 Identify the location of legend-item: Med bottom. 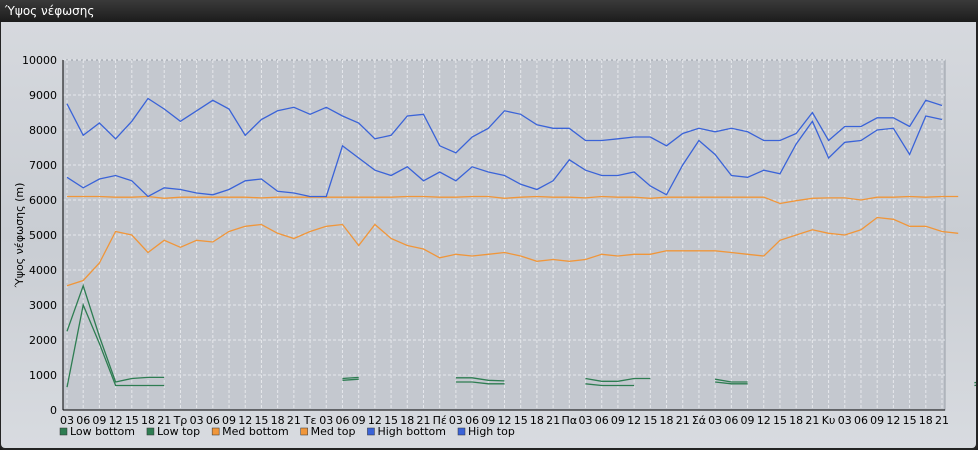
(255, 431).